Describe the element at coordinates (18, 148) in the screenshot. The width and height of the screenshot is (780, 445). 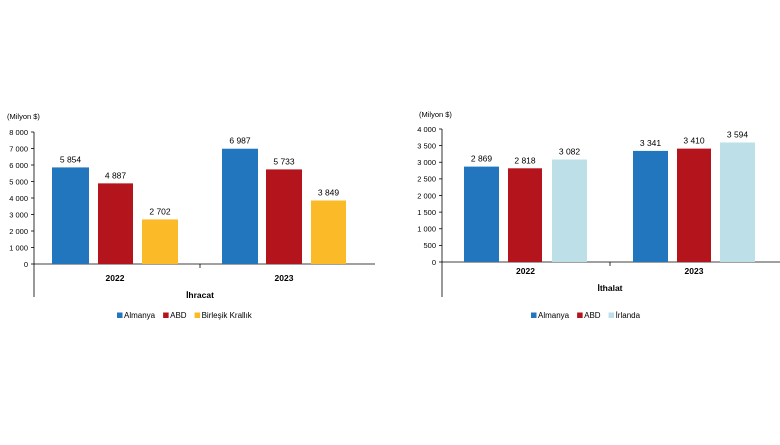
I see `chart1-y-tick-label: 7 000` at that location.